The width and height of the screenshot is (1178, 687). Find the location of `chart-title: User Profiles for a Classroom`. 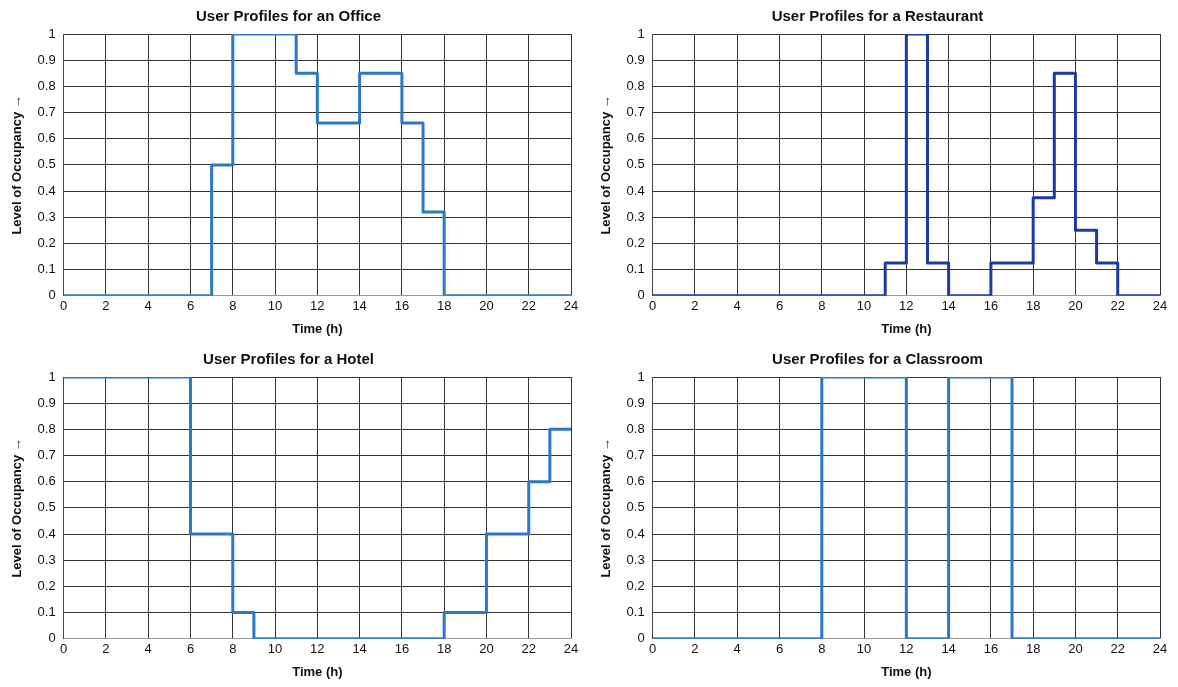

chart-title: User Profiles for a Classroom is located at coordinates (877, 359).